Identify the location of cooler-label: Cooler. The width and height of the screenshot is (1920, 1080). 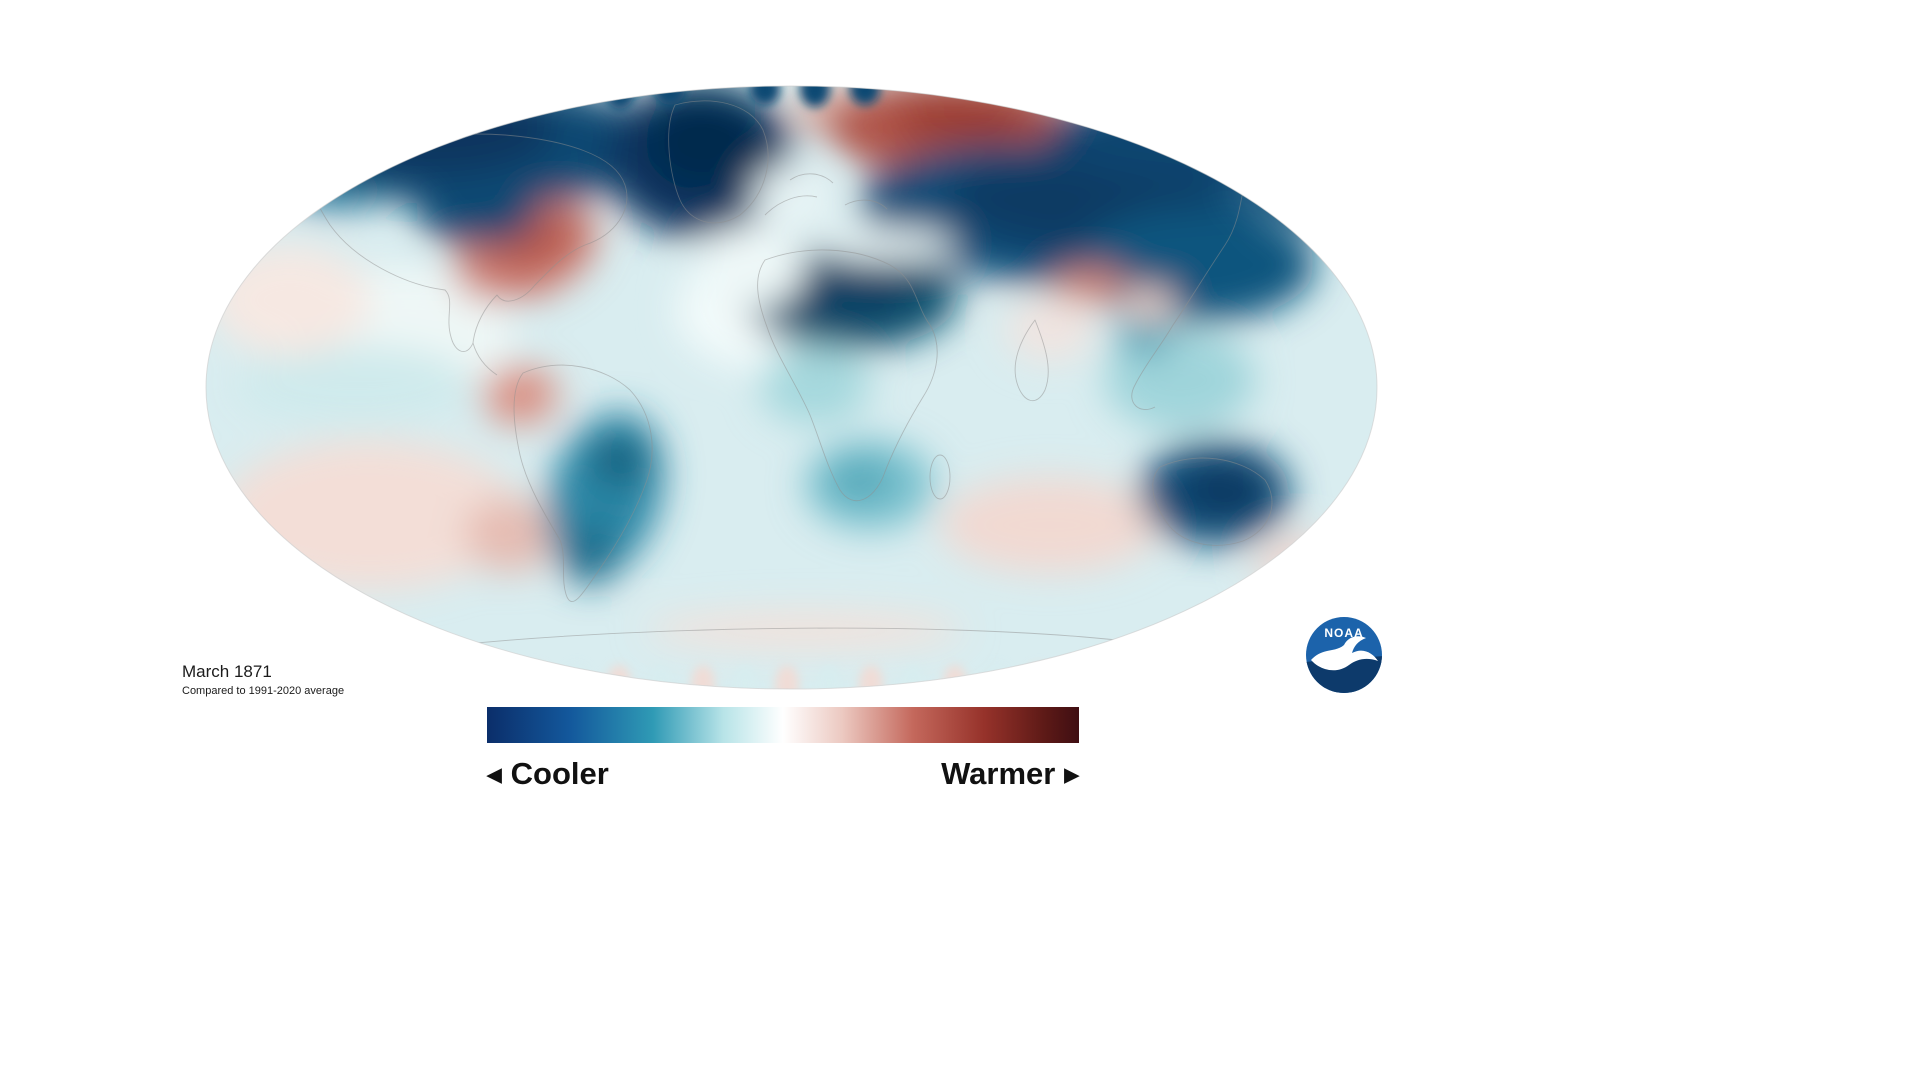
(559, 773).